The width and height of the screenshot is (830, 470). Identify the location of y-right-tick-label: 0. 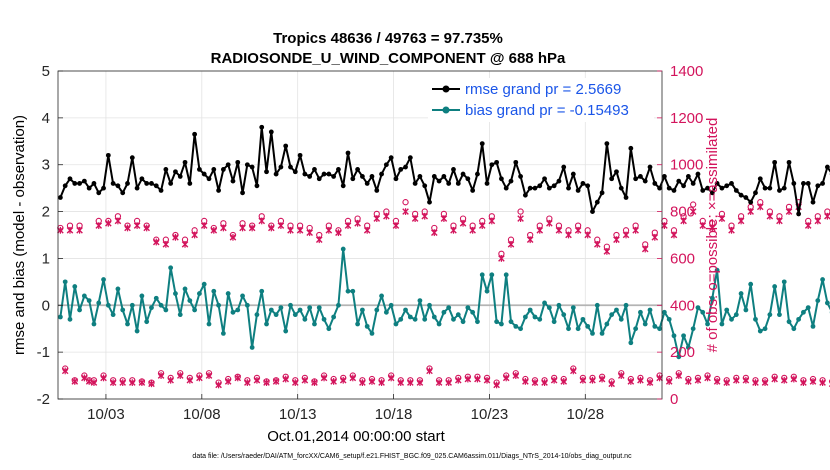
(674, 399).